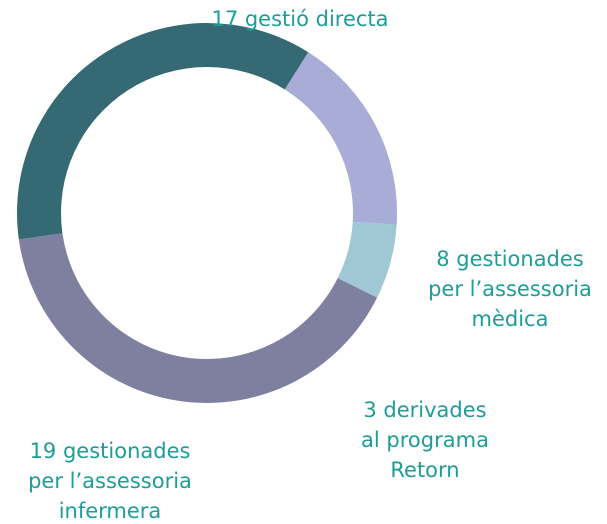  Describe the element at coordinates (510, 259) in the screenshot. I see `data-label: 8 gestionades` at that location.